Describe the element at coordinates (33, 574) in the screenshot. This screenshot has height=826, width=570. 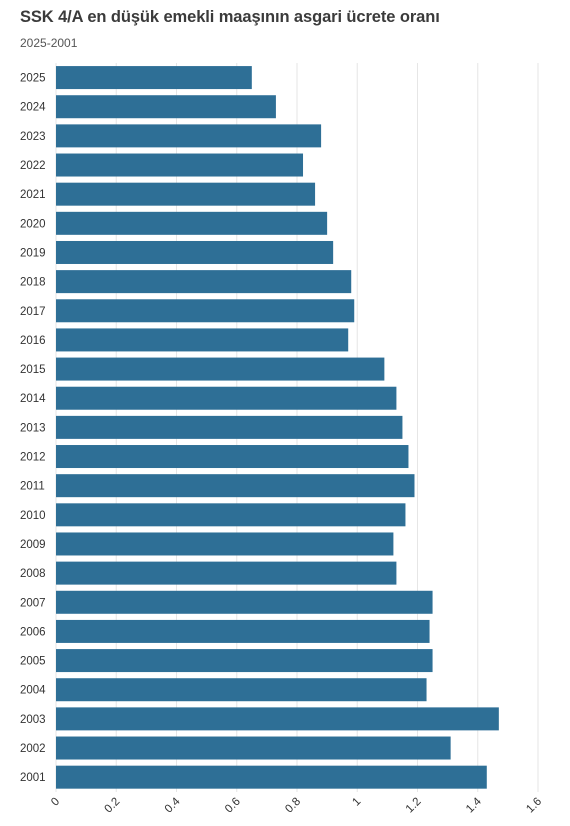
I see `category-label: 2008` at that location.